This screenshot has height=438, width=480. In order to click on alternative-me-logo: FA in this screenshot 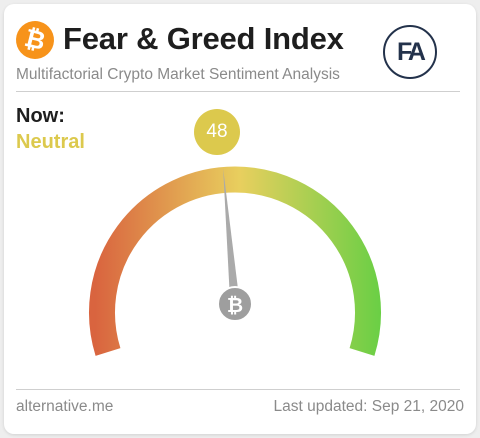, I will do `click(410, 52)`.